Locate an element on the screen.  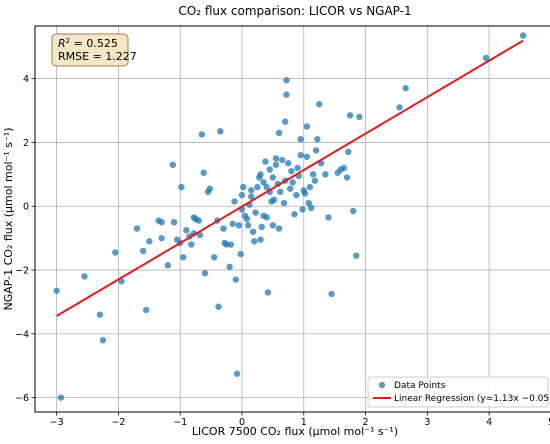
stats-r2: R2 = 0.525 is located at coordinates (88, 43).